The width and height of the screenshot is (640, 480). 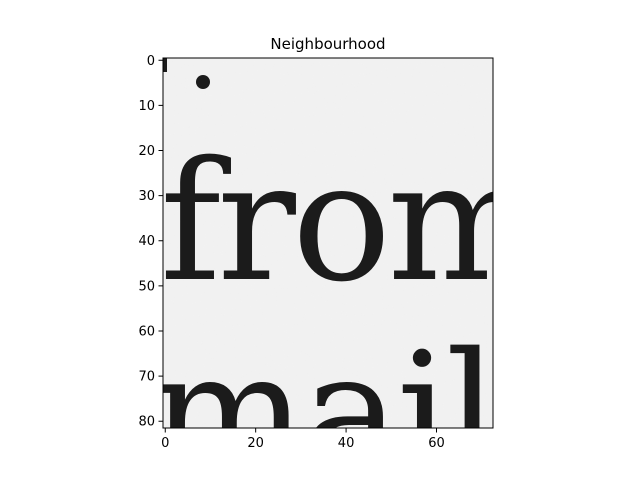 I want to click on y-tick-label: 50, so click(x=146, y=286).